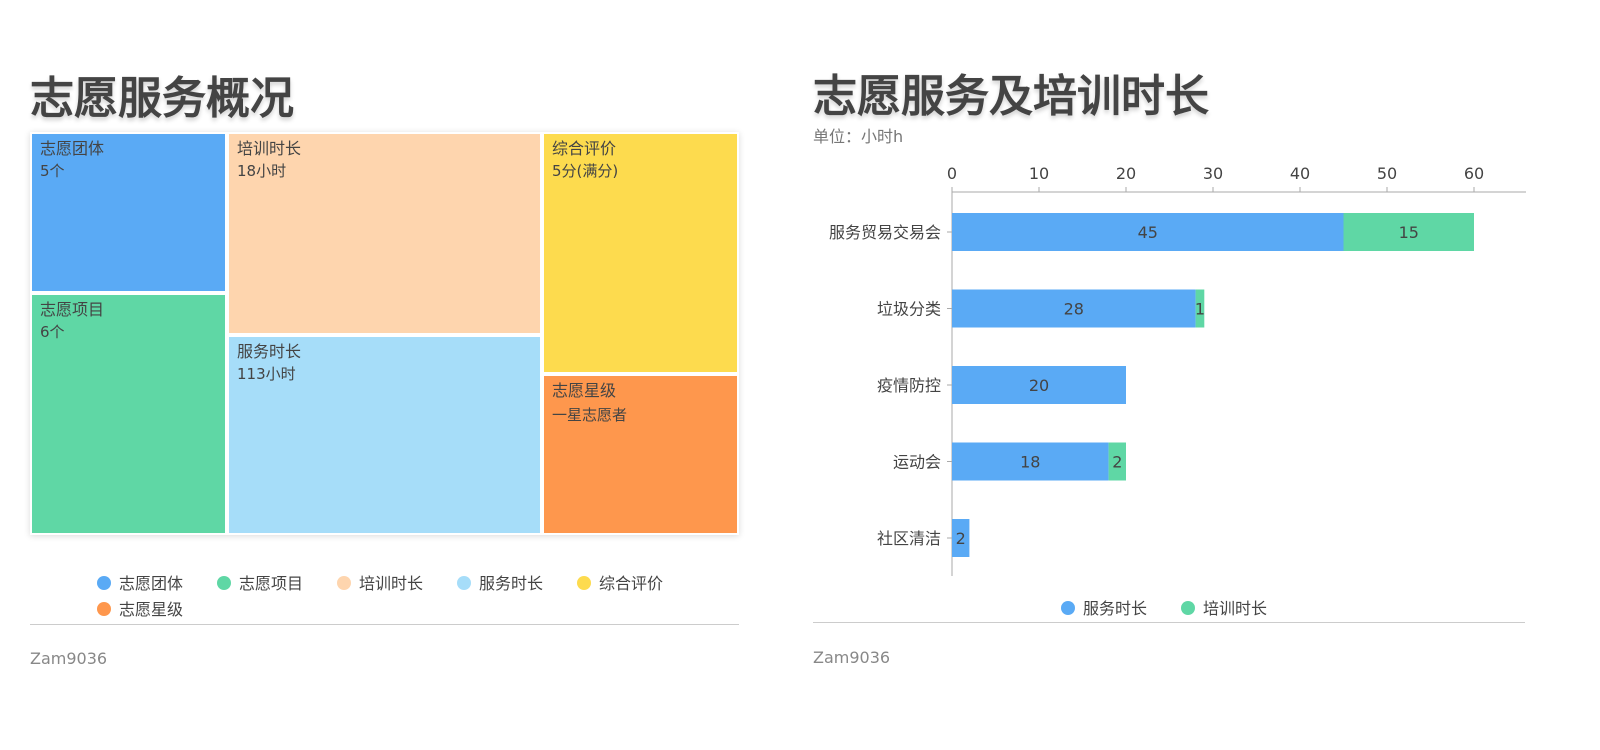 This screenshot has width=1600, height=750. I want to click on treemap-cell-service-hours: 服务时长 113小时, so click(384, 435).